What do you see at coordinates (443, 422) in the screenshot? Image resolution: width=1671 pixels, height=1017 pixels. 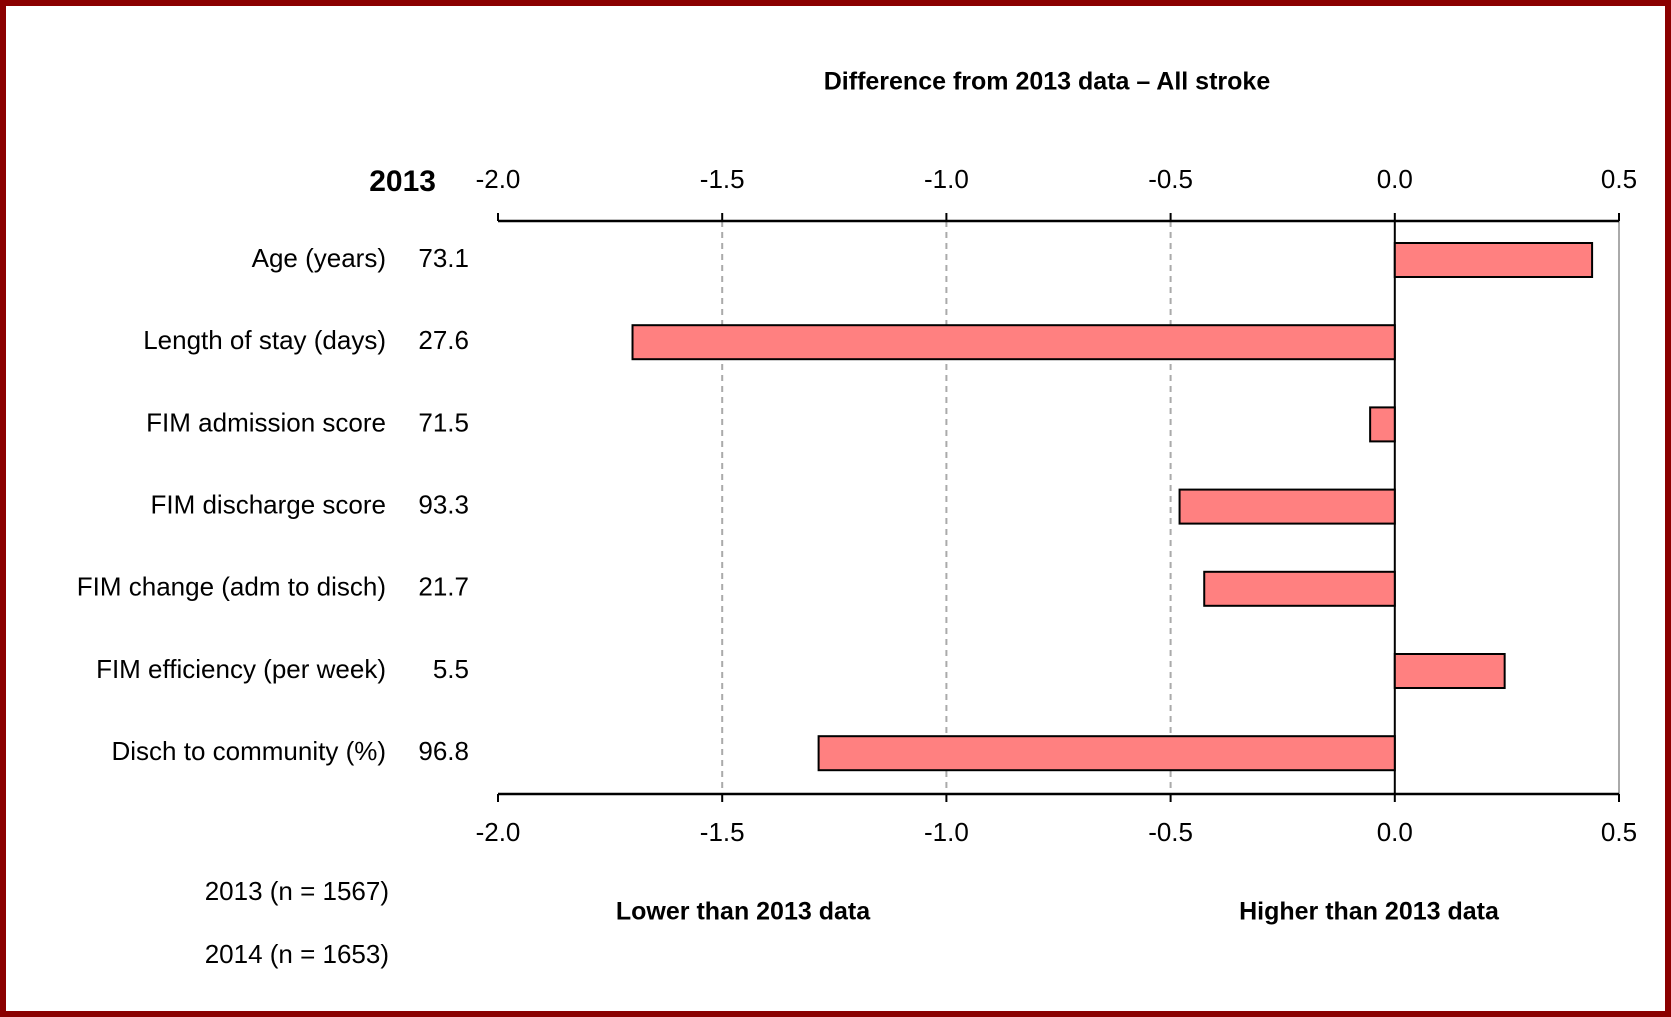 I see `column-value: 71.5` at bounding box center [443, 422].